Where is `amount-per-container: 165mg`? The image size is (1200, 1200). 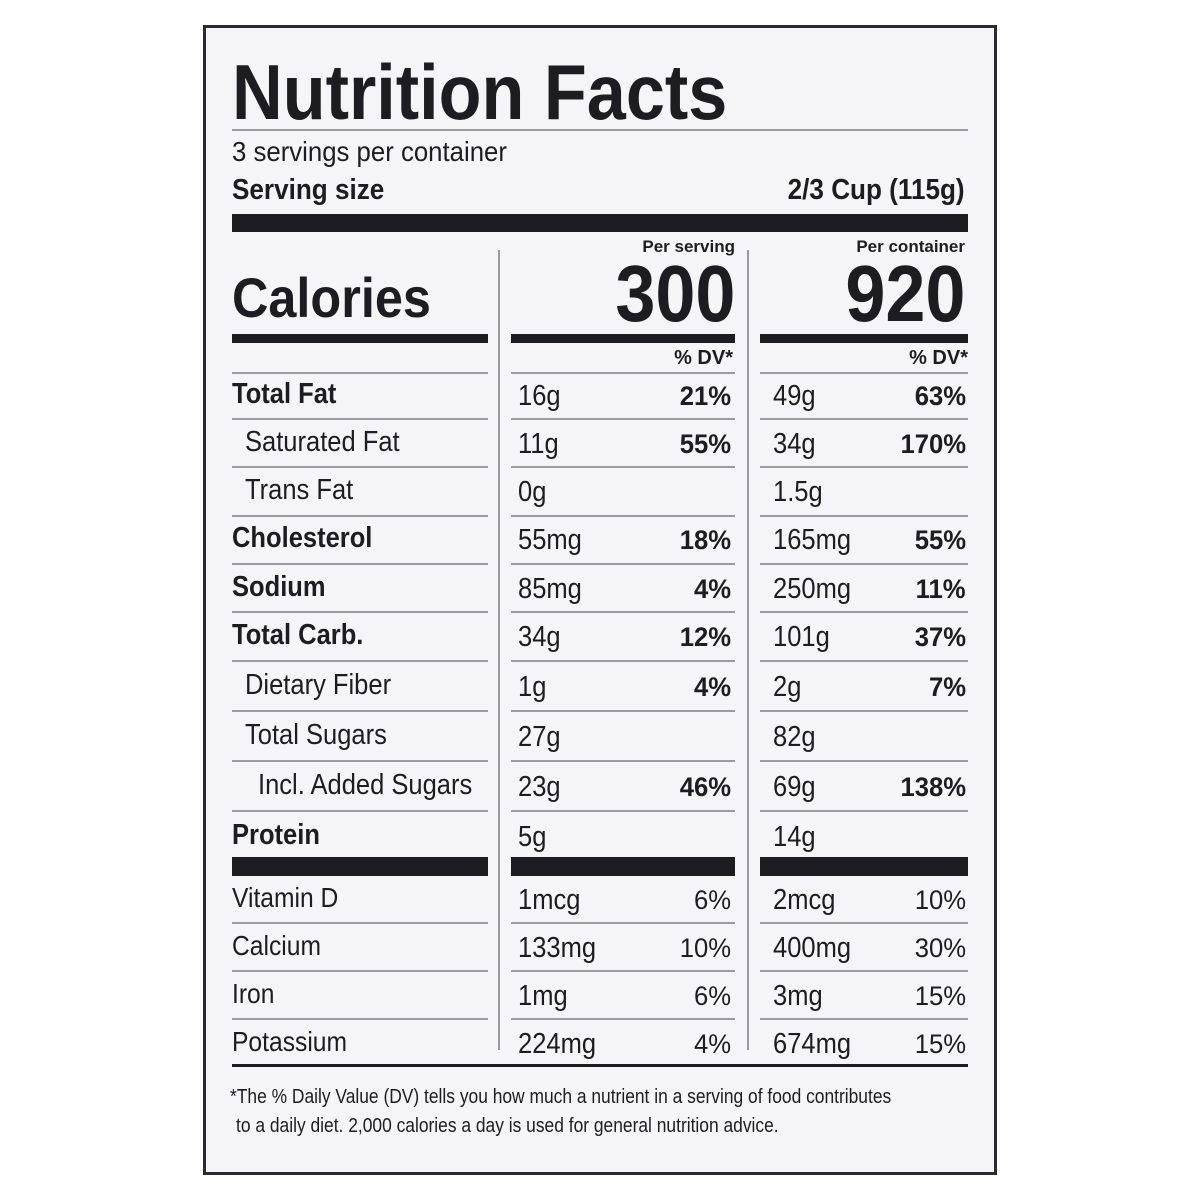
amount-per-container: 165mg is located at coordinates (812, 540).